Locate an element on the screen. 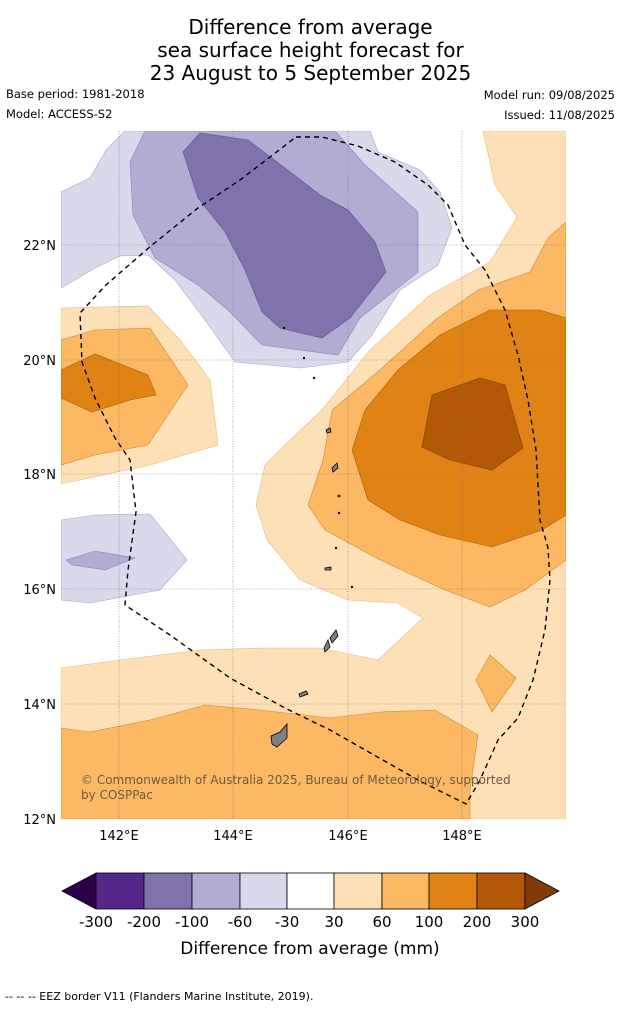 This screenshot has height=1011, width=621. lon-label-142: 142°E is located at coordinates (119, 836).